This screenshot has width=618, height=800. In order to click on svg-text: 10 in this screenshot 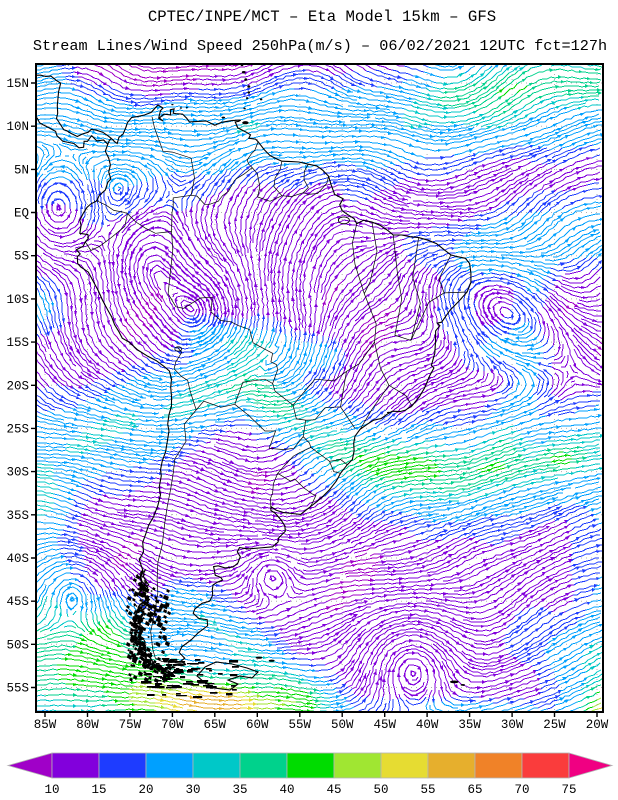, I will do `click(51, 790)`.